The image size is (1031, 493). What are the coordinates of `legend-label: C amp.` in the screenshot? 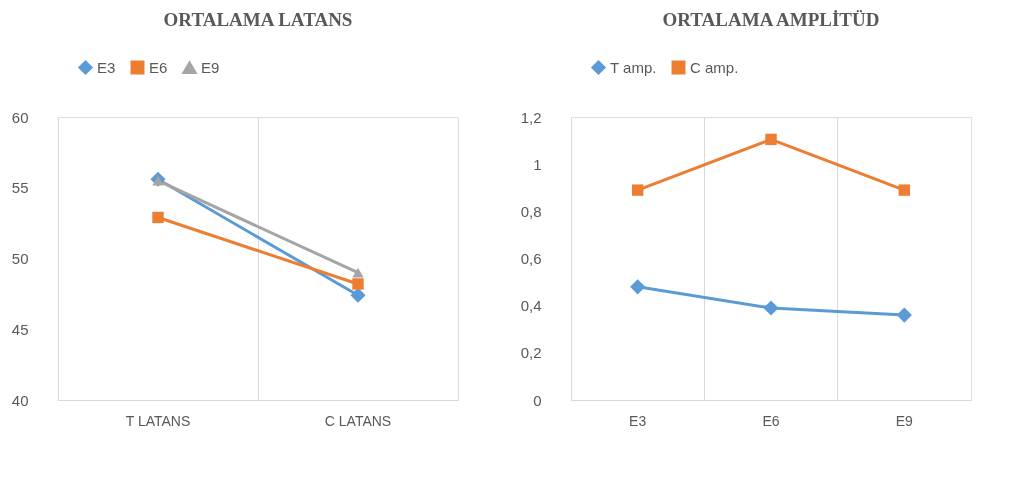 It's located at (714, 67).